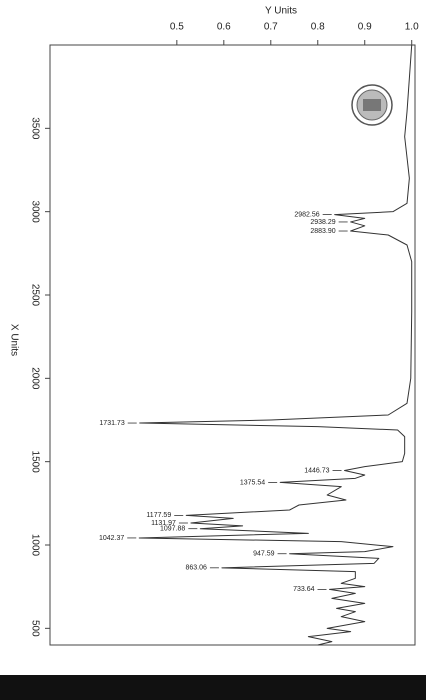 This screenshot has width=426, height=700. Describe the element at coordinates (306, 214) in the screenshot. I see `annotation-label: 2982.56` at that location.